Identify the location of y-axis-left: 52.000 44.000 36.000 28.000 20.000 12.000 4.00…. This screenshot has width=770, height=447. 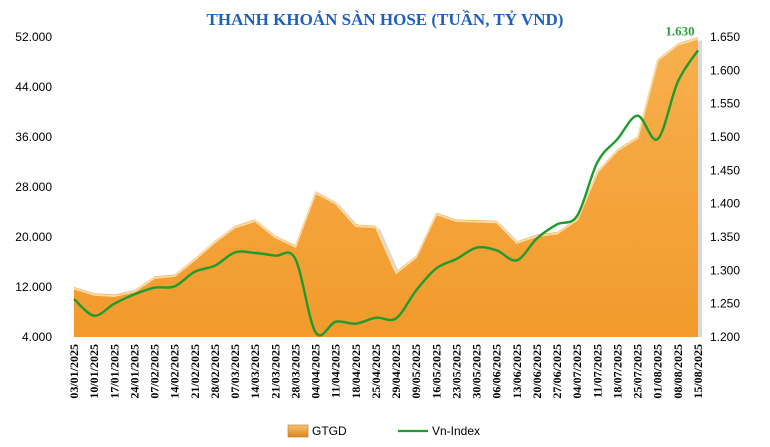
(33, 187).